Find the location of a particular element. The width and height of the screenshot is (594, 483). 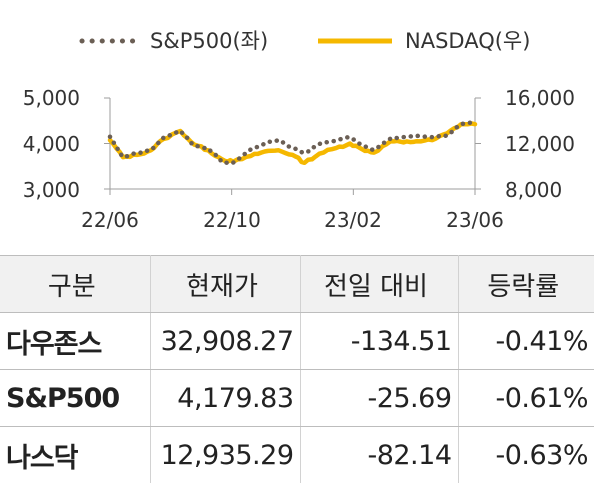

legend-nasdaq: NASDAQ(우) is located at coordinates (424, 41).